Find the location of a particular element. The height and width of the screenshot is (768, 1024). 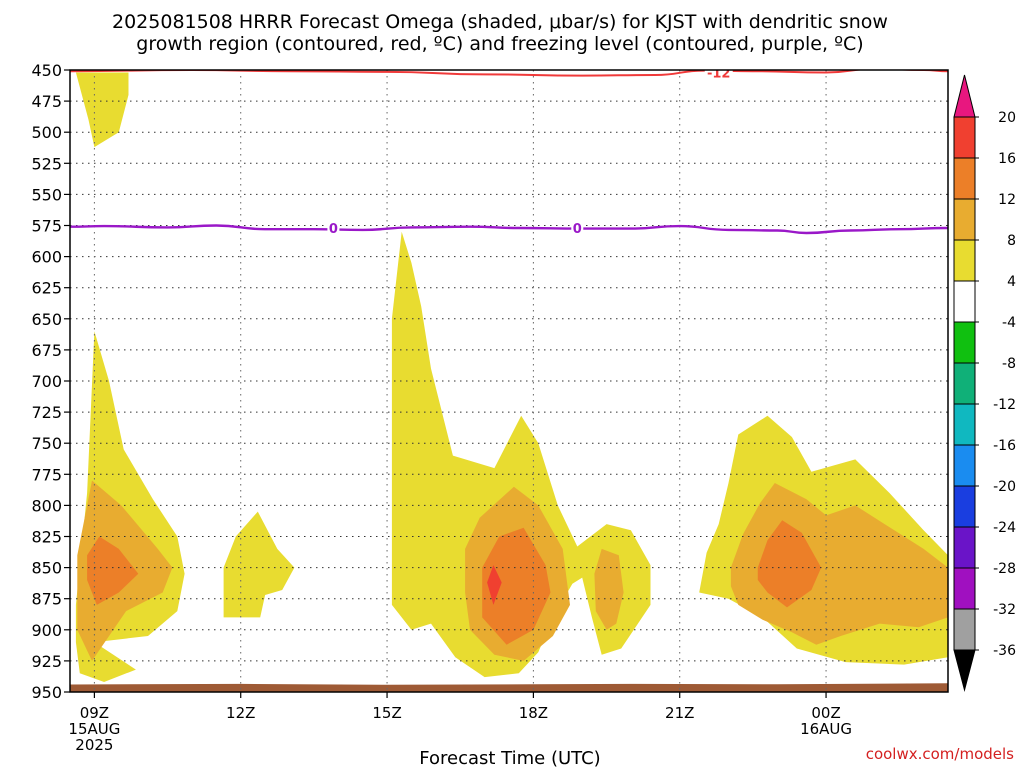

colorbar-label: 8 is located at coordinates (1011, 241).